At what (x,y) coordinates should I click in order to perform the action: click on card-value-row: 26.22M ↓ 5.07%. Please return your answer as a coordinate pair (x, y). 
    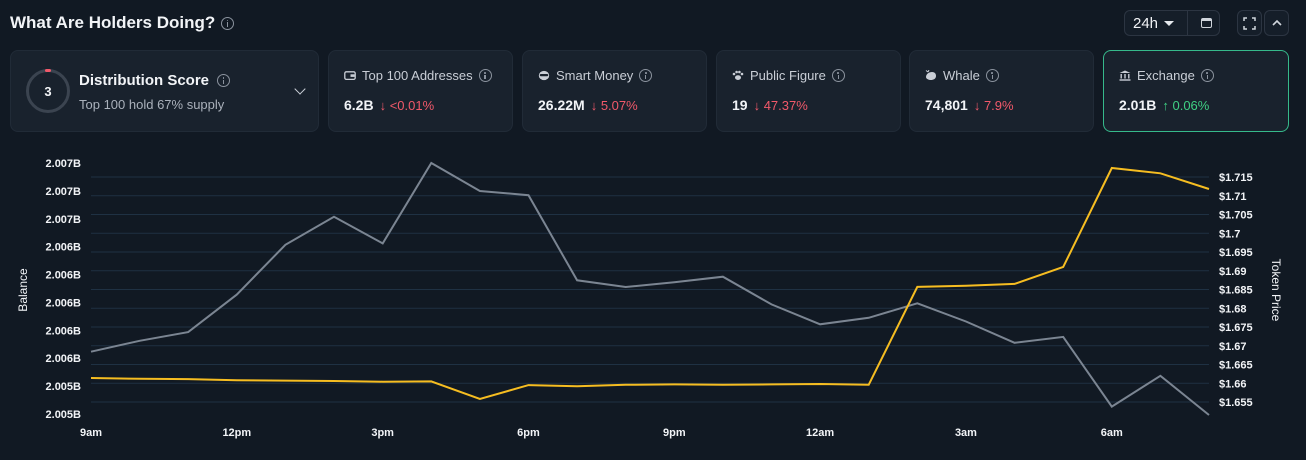
    Looking at the image, I should click on (588, 105).